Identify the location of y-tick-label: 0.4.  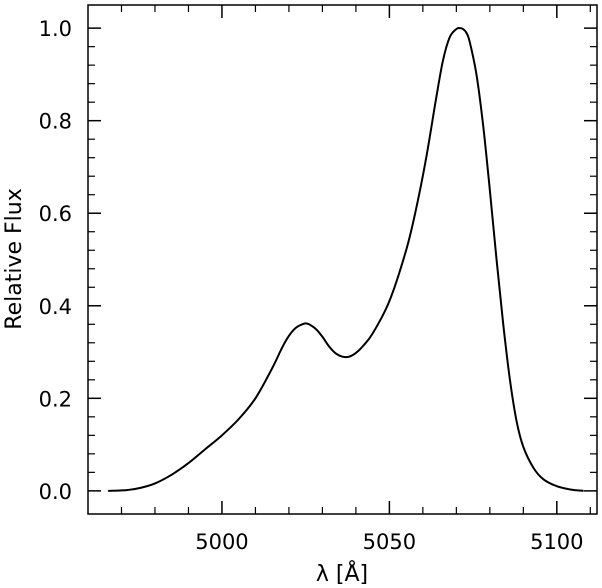
(55, 307).